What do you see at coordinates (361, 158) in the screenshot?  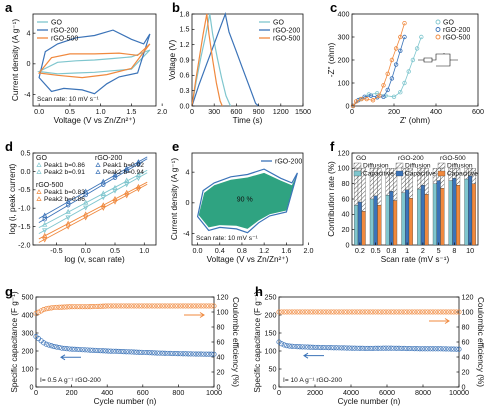 I see `legend-column-title: GO` at bounding box center [361, 158].